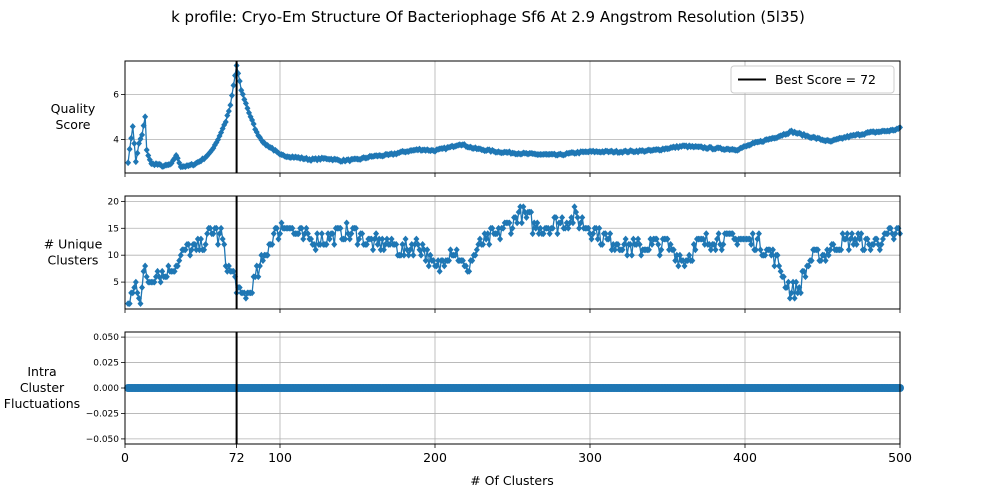  I want to click on y-tick-label: 0.025, so click(106, 364).